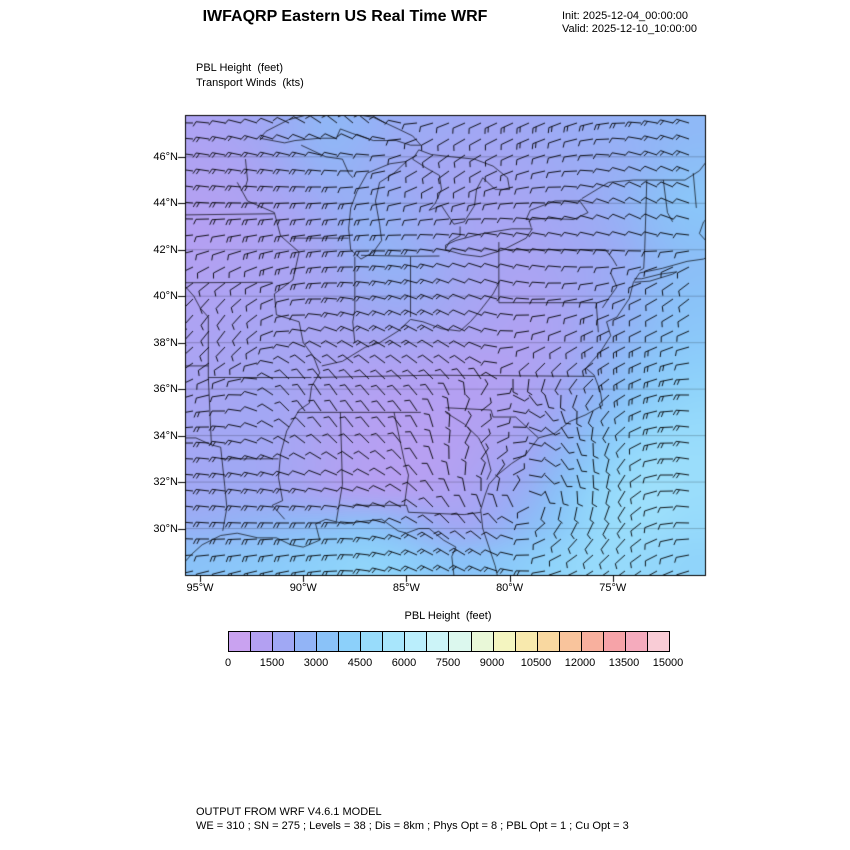 Image resolution: width=850 pixels, height=850 pixels. Describe the element at coordinates (404, 663) in the screenshot. I see `colorbar-tick-label: 6000` at that location.